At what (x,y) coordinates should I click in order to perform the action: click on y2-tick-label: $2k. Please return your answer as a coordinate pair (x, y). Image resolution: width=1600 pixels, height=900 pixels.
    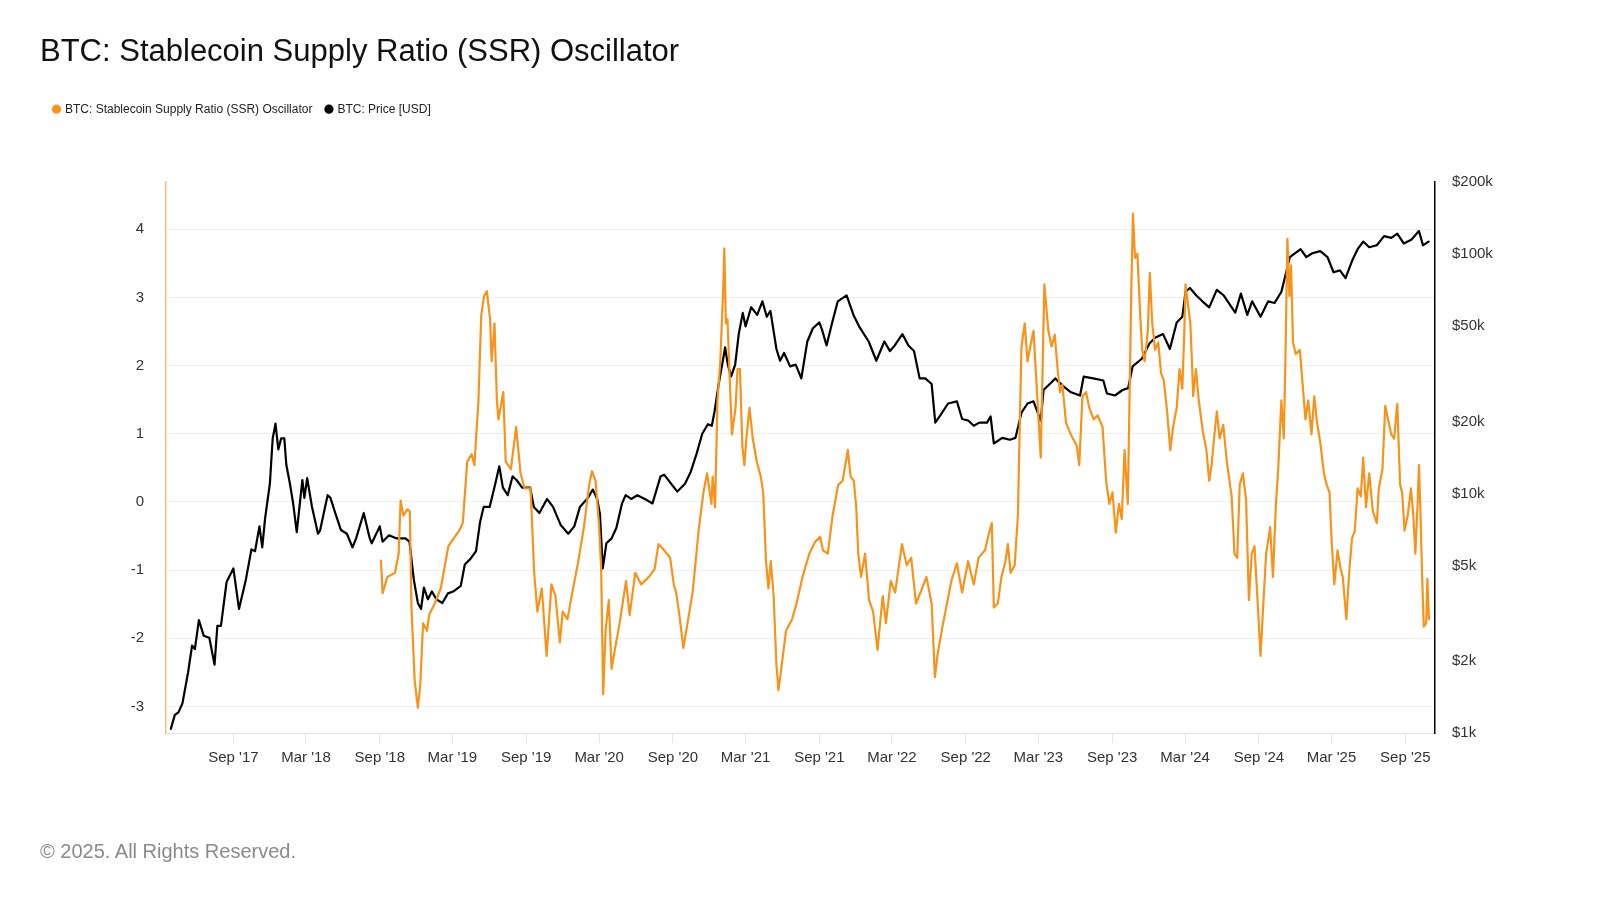
    Looking at the image, I should click on (1464, 660).